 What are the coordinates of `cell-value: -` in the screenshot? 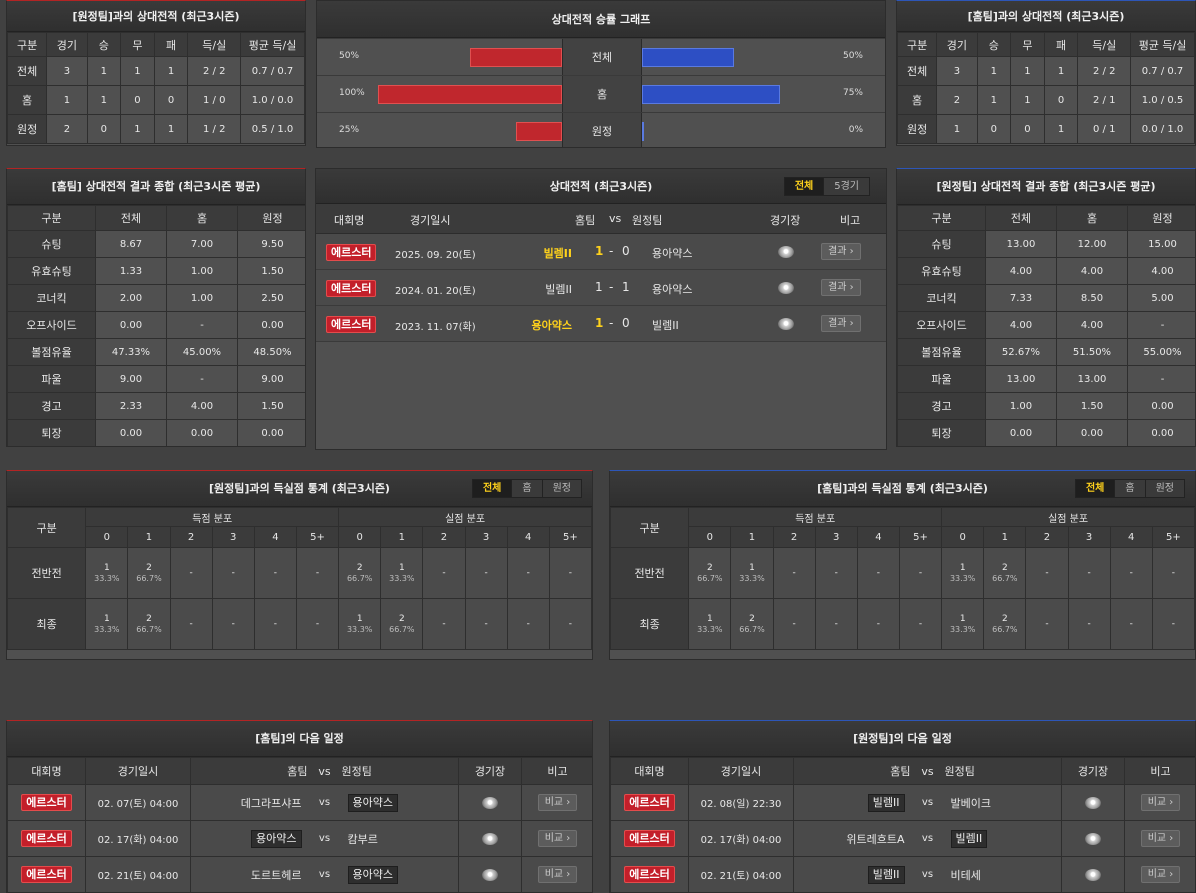 It's located at (1161, 325).